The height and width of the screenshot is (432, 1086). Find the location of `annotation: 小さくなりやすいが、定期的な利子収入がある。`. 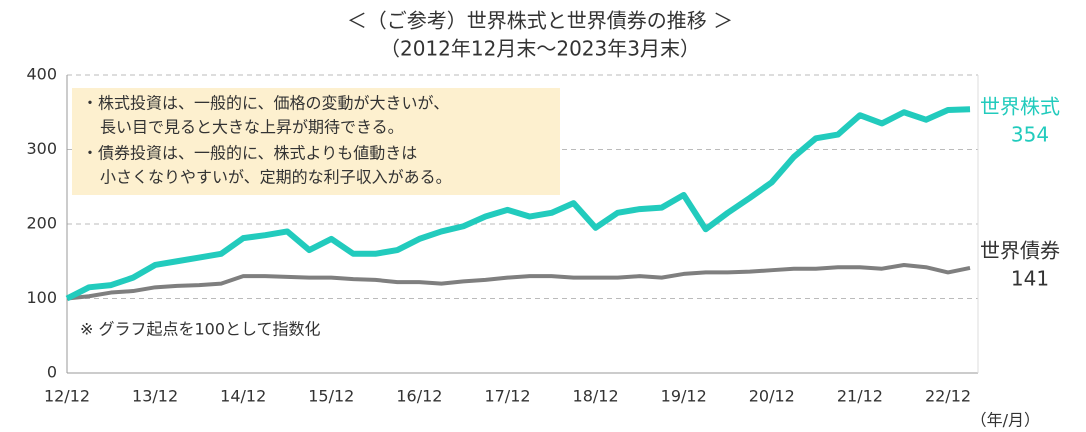

annotation: 小さくなりやすいが、定期的な利子収入がある。 is located at coordinates (276, 177).